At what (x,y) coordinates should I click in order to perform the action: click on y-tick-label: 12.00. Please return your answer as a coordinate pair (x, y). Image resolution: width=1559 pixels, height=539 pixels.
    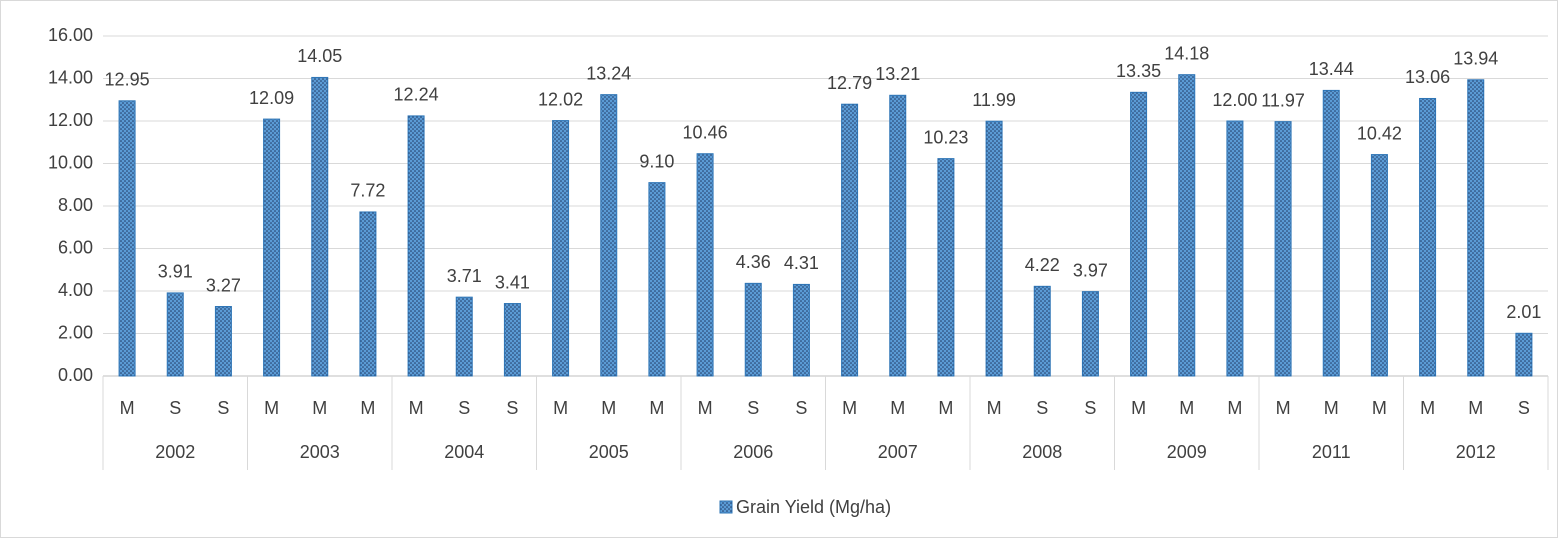
    Looking at the image, I should click on (70, 120).